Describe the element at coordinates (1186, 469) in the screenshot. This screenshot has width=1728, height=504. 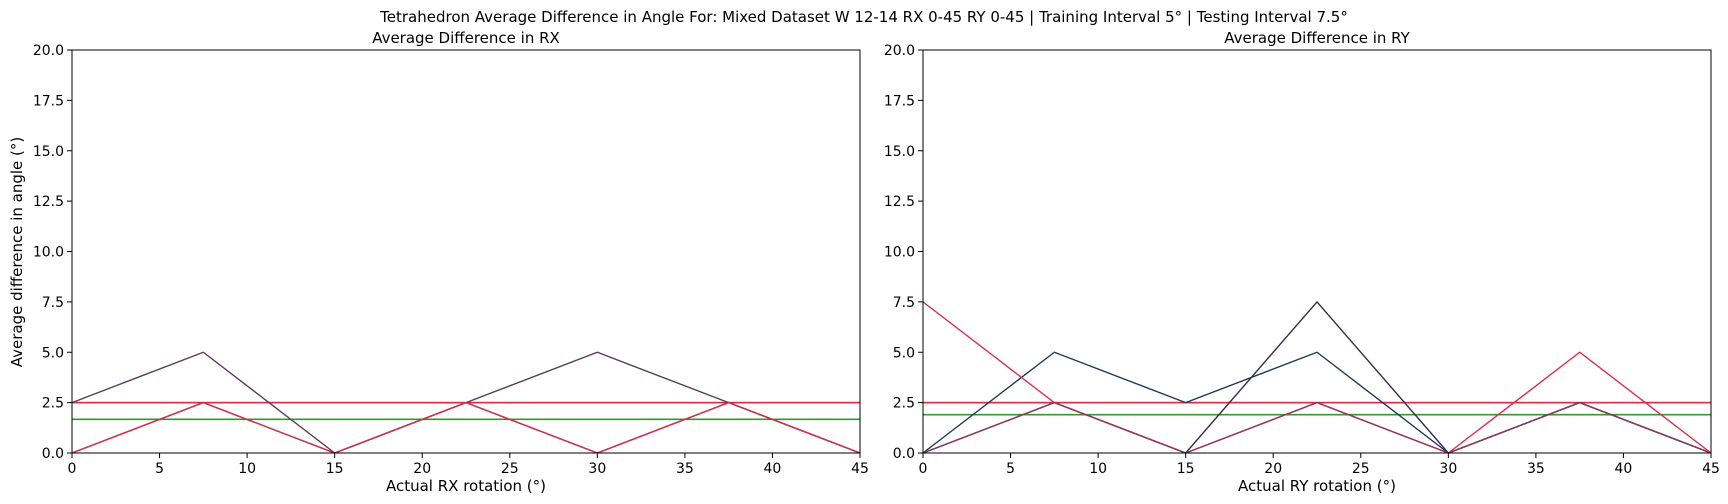
I see `plot-ry-xtick-label: 15` at that location.